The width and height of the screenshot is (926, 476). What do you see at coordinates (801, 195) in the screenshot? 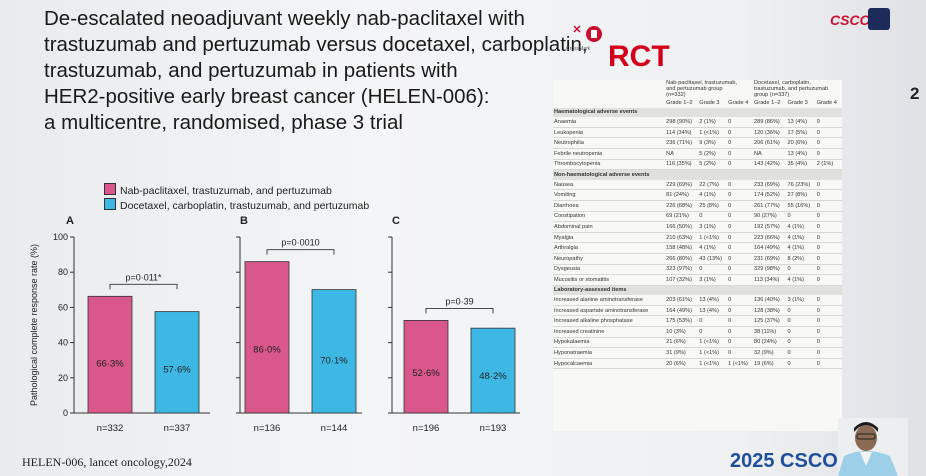
I see `event-value: 27 (8%)` at bounding box center [801, 195].